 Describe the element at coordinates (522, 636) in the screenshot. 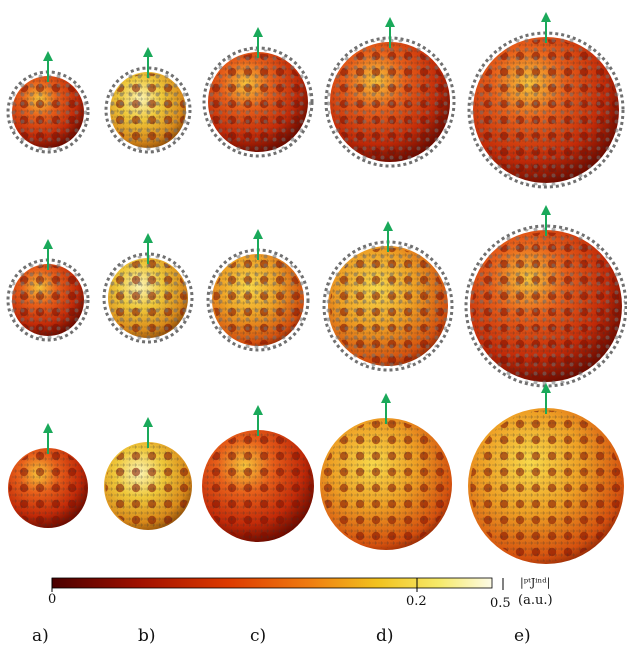

I see `panel-label-e: e)` at that location.